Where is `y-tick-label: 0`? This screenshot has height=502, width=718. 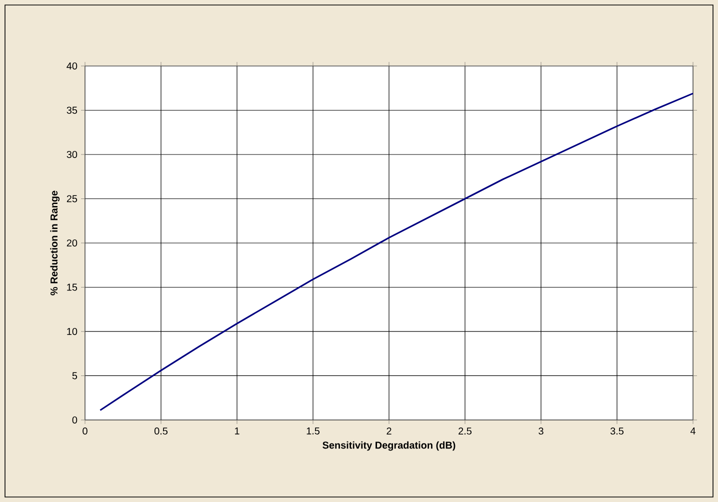 y-tick-label: 0 is located at coordinates (75, 420).